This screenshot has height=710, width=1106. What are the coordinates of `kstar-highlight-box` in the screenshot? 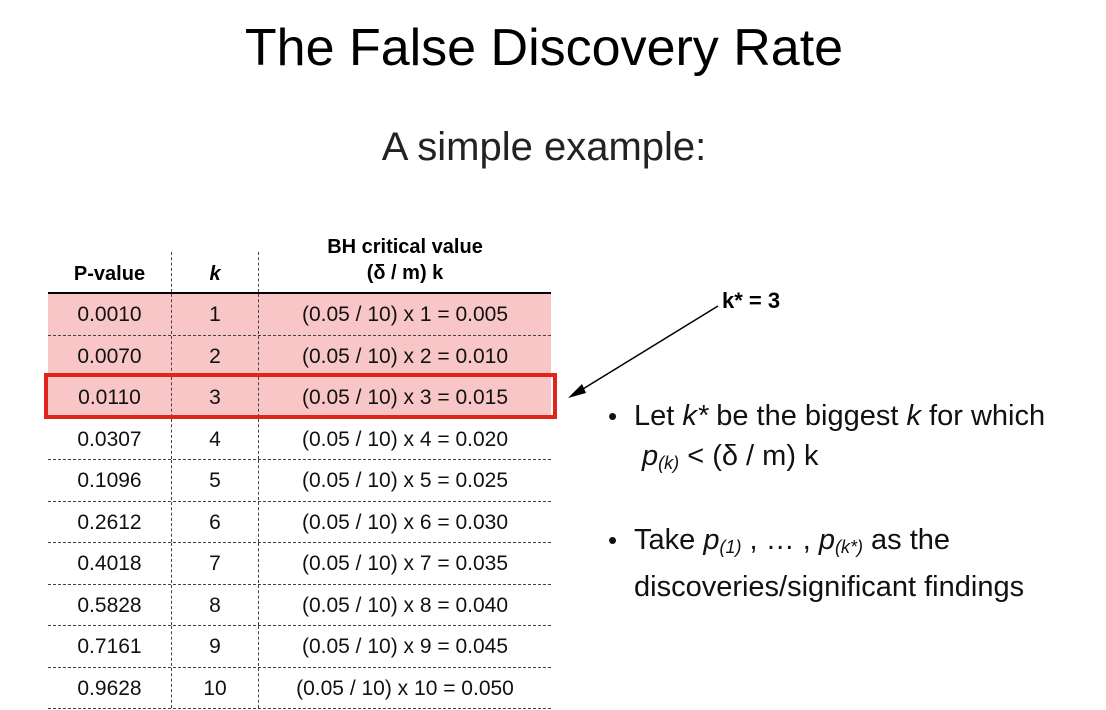 It's located at (300, 396).